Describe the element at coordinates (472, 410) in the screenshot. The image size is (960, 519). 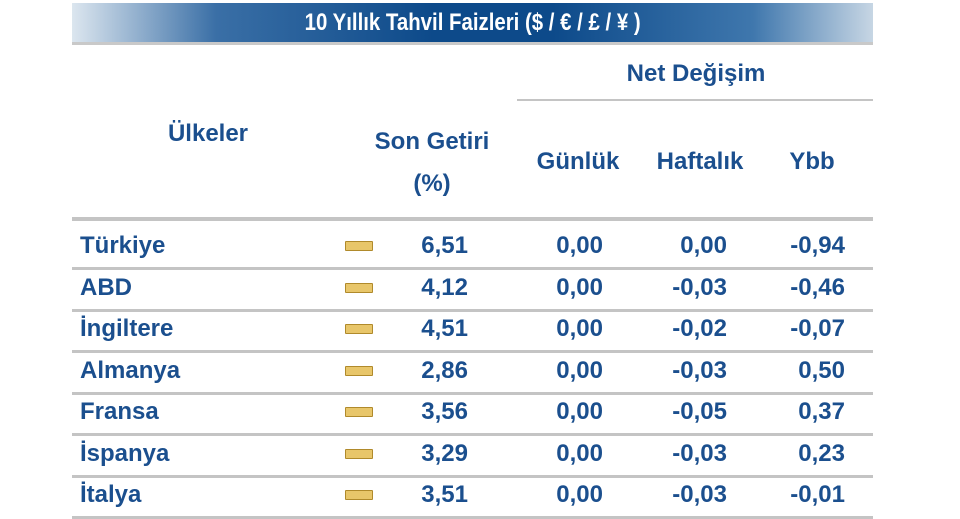
I see `table-row: Fransa 3,56 0,00 -0,05 0,37` at that location.